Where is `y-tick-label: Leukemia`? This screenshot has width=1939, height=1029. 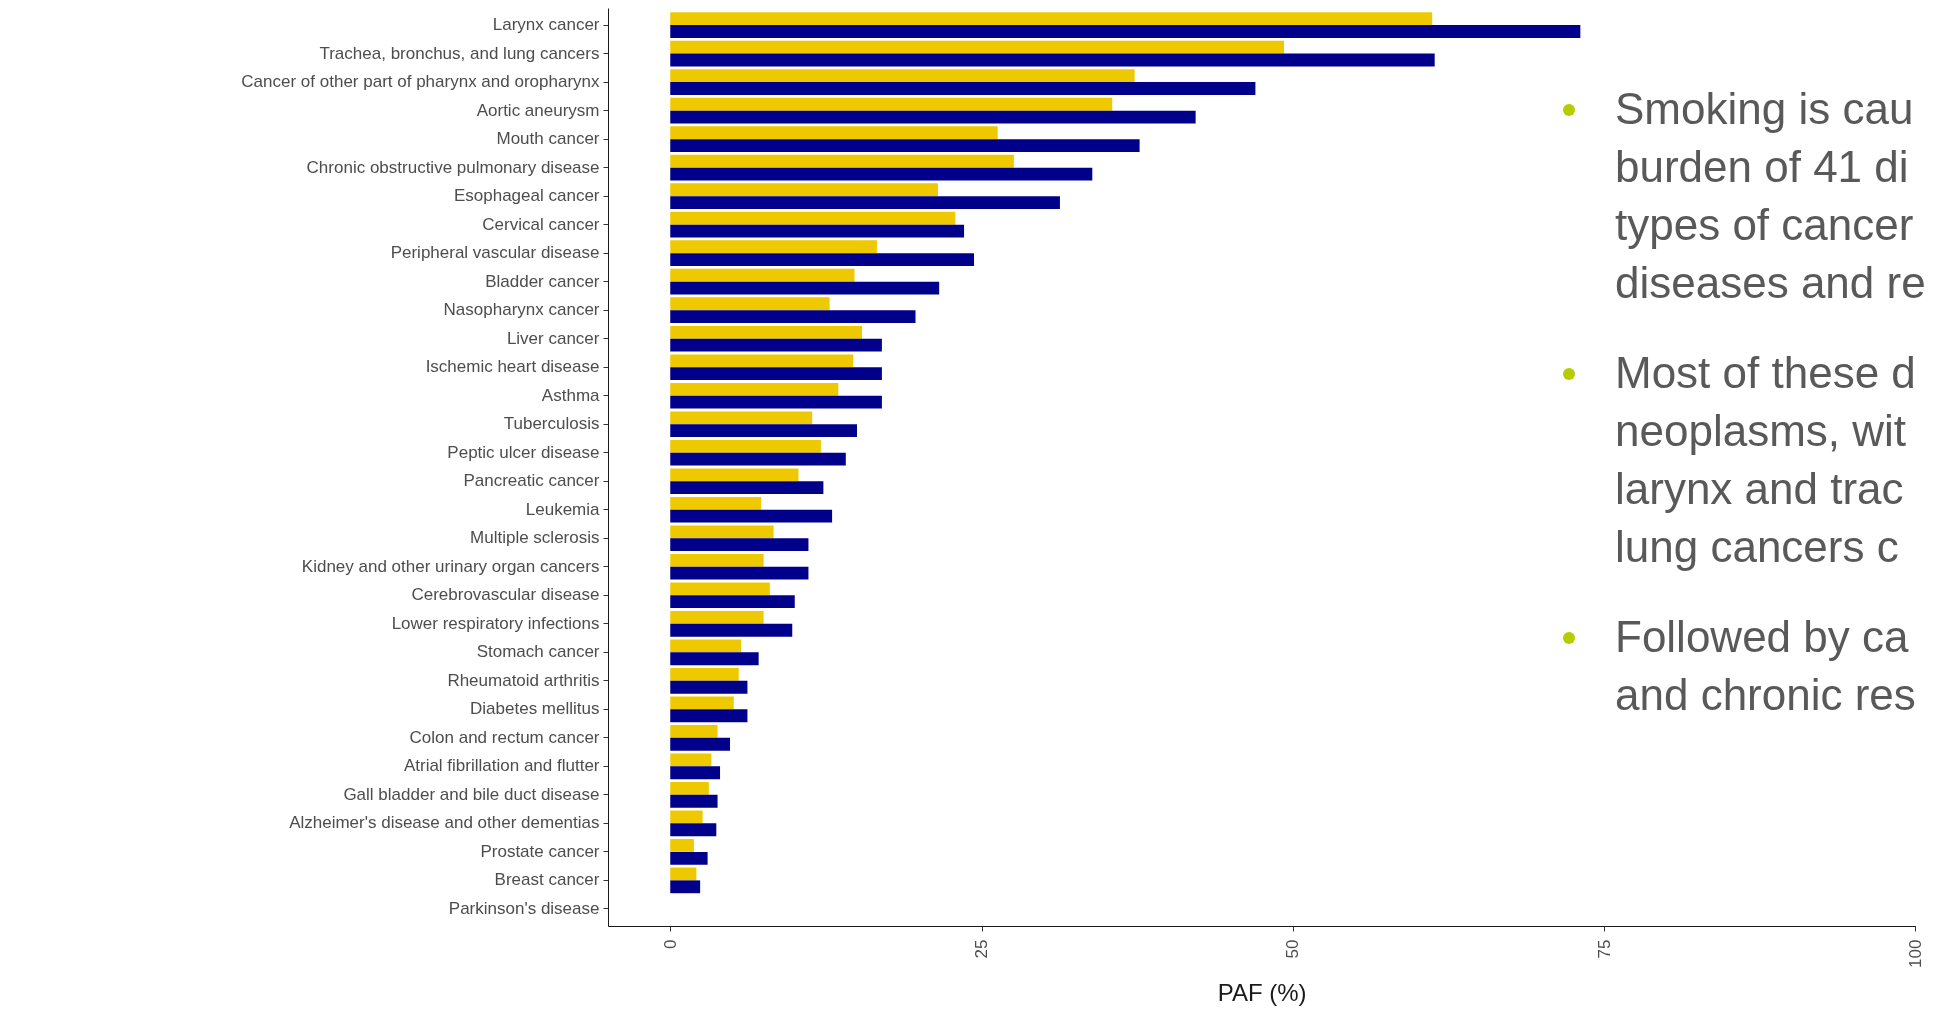
y-tick-label: Leukemia is located at coordinates (563, 509).